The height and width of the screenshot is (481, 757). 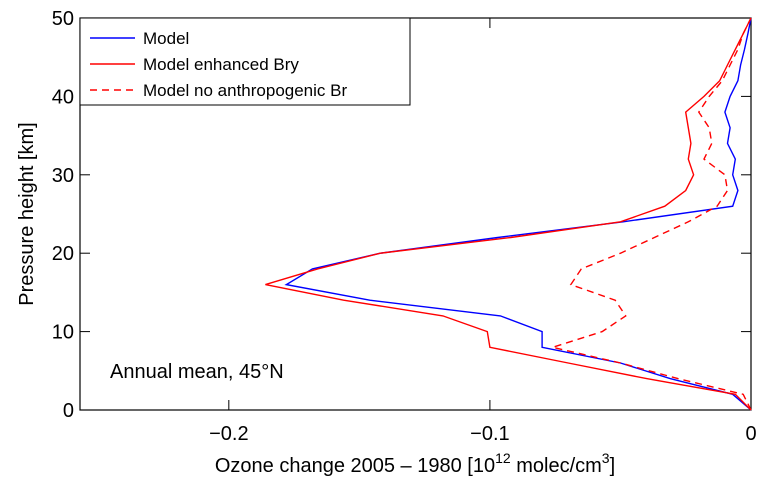 What do you see at coordinates (63, 254) in the screenshot?
I see `y-tick-label: 20` at bounding box center [63, 254].